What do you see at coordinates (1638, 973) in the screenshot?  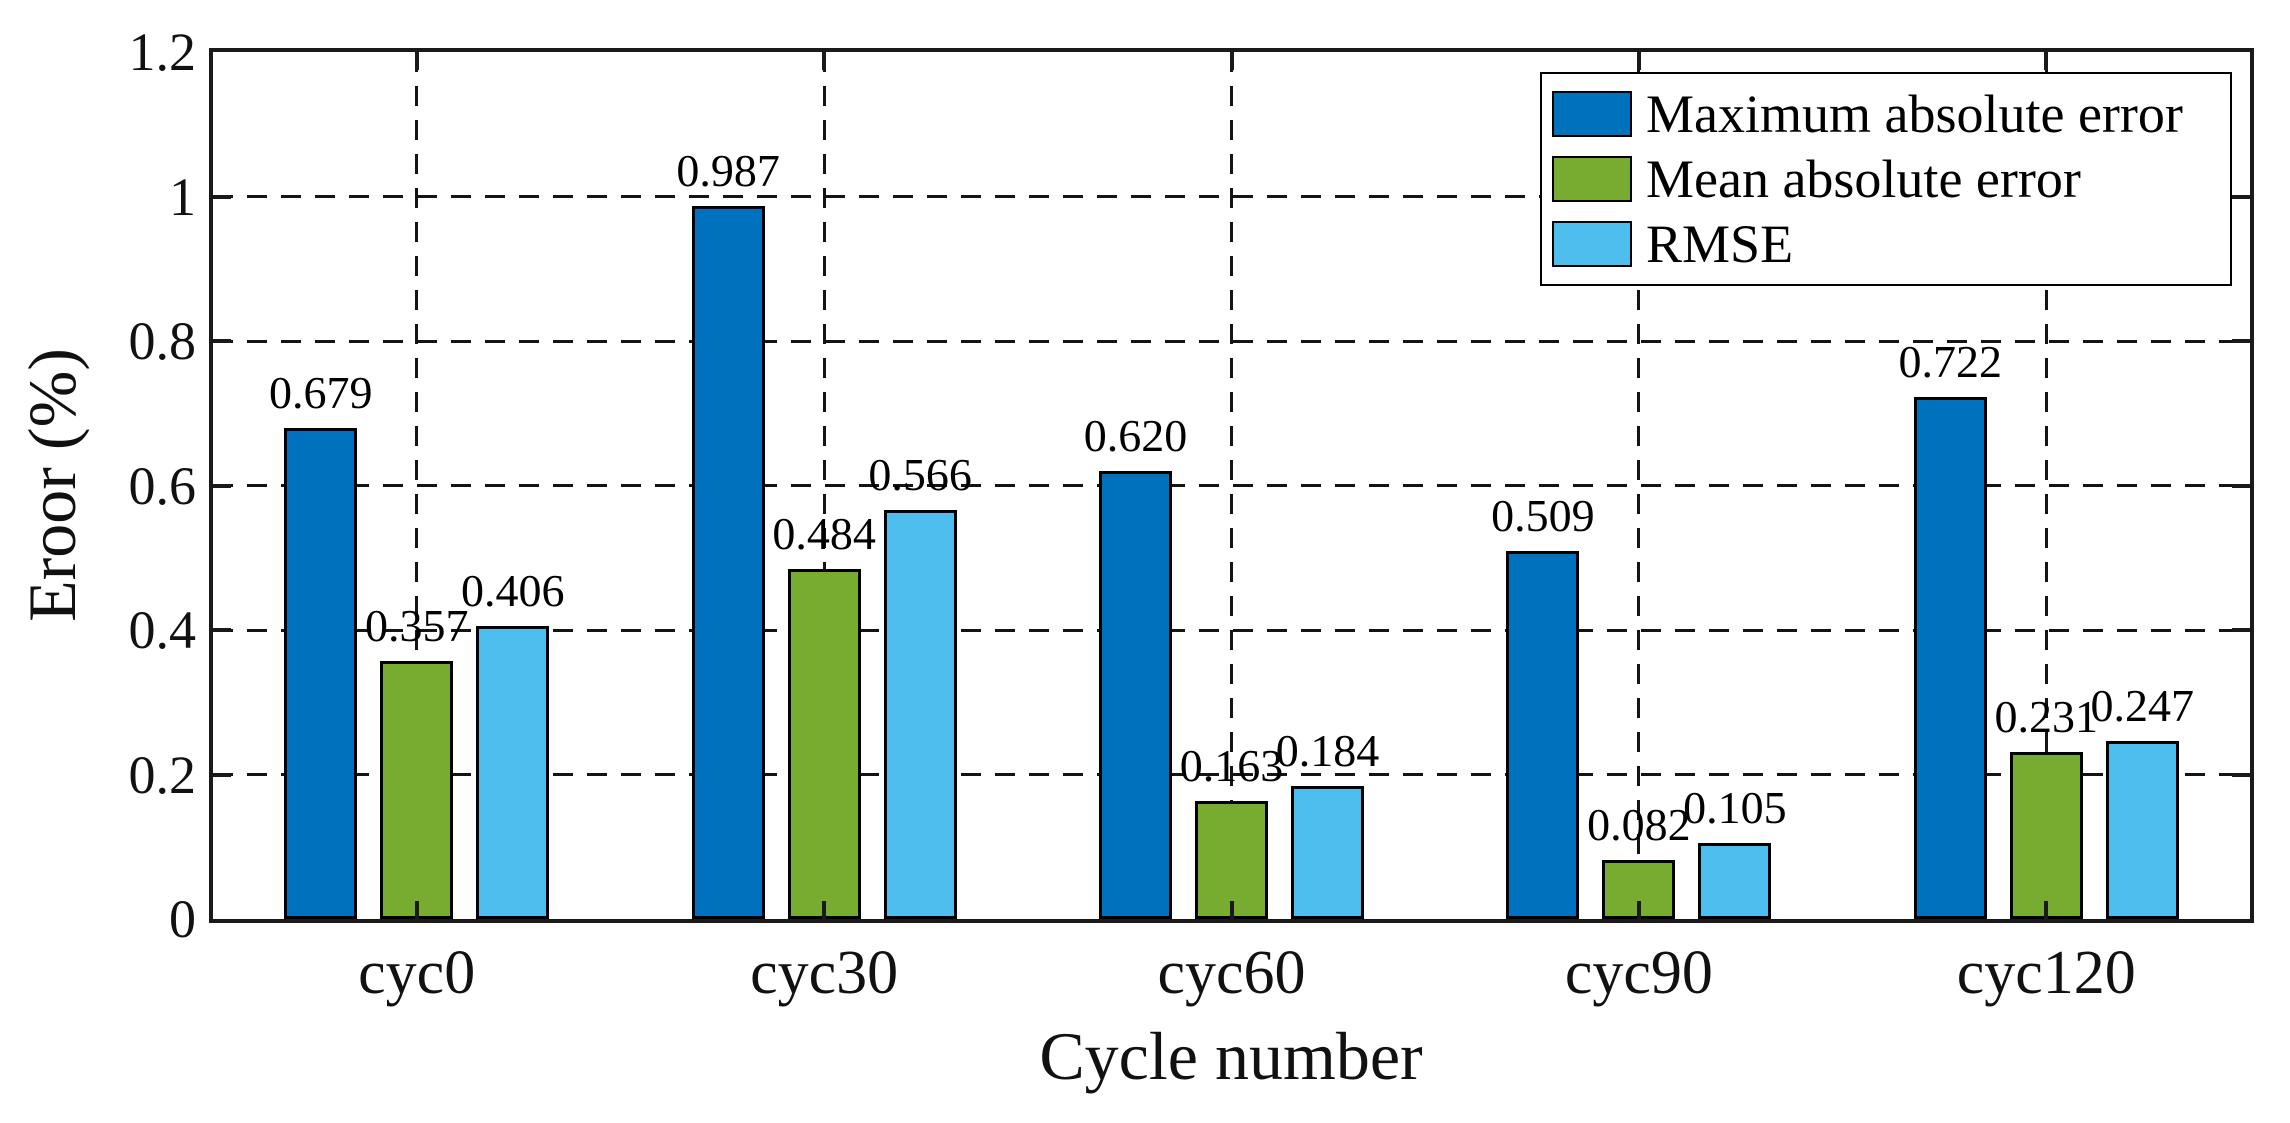 I see `x-tick-label: cyc90` at bounding box center [1638, 973].